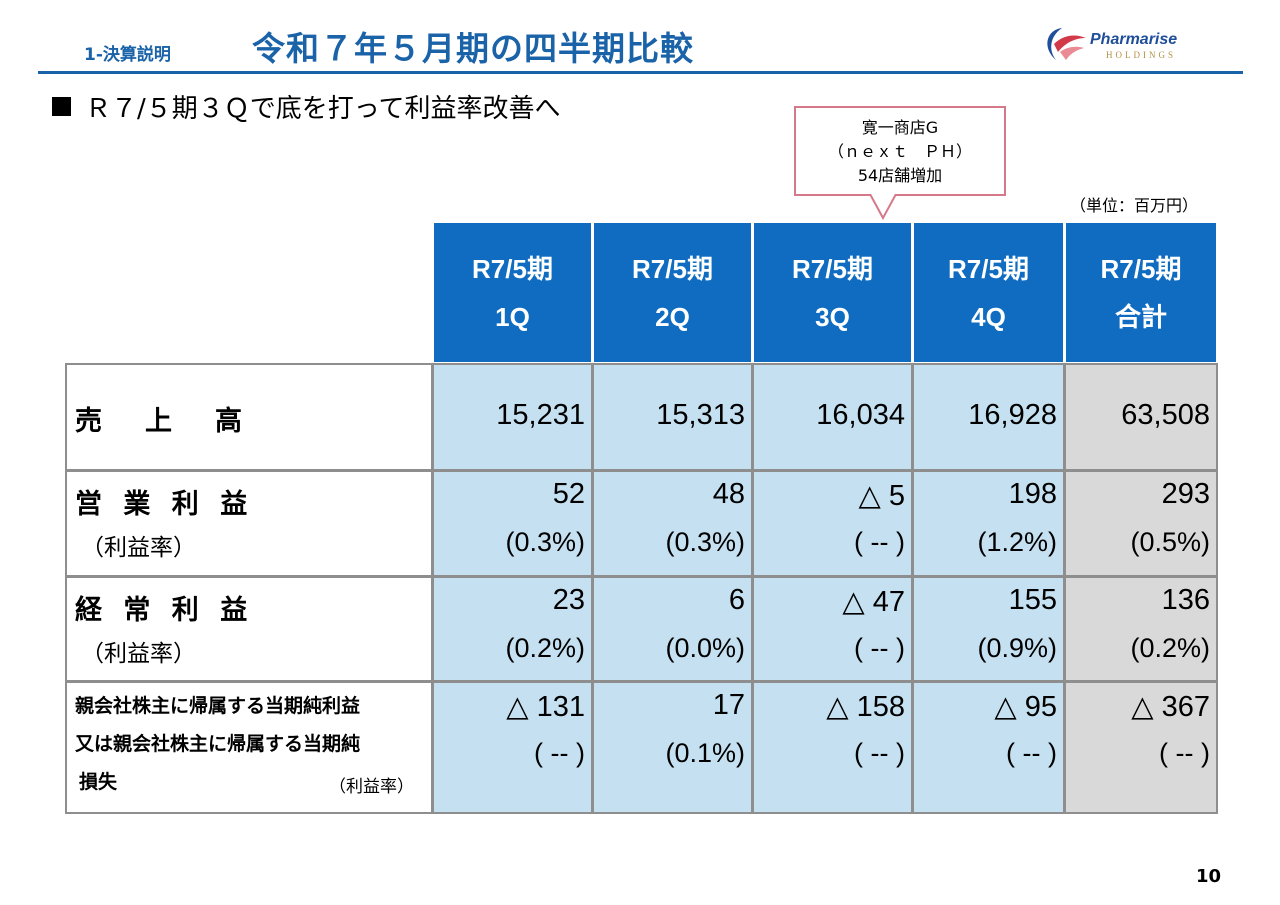 The height and width of the screenshot is (905, 1280). What do you see at coordinates (832, 523) in the screenshot?
I see `table-cell: △ 5 ( -- )` at bounding box center [832, 523].